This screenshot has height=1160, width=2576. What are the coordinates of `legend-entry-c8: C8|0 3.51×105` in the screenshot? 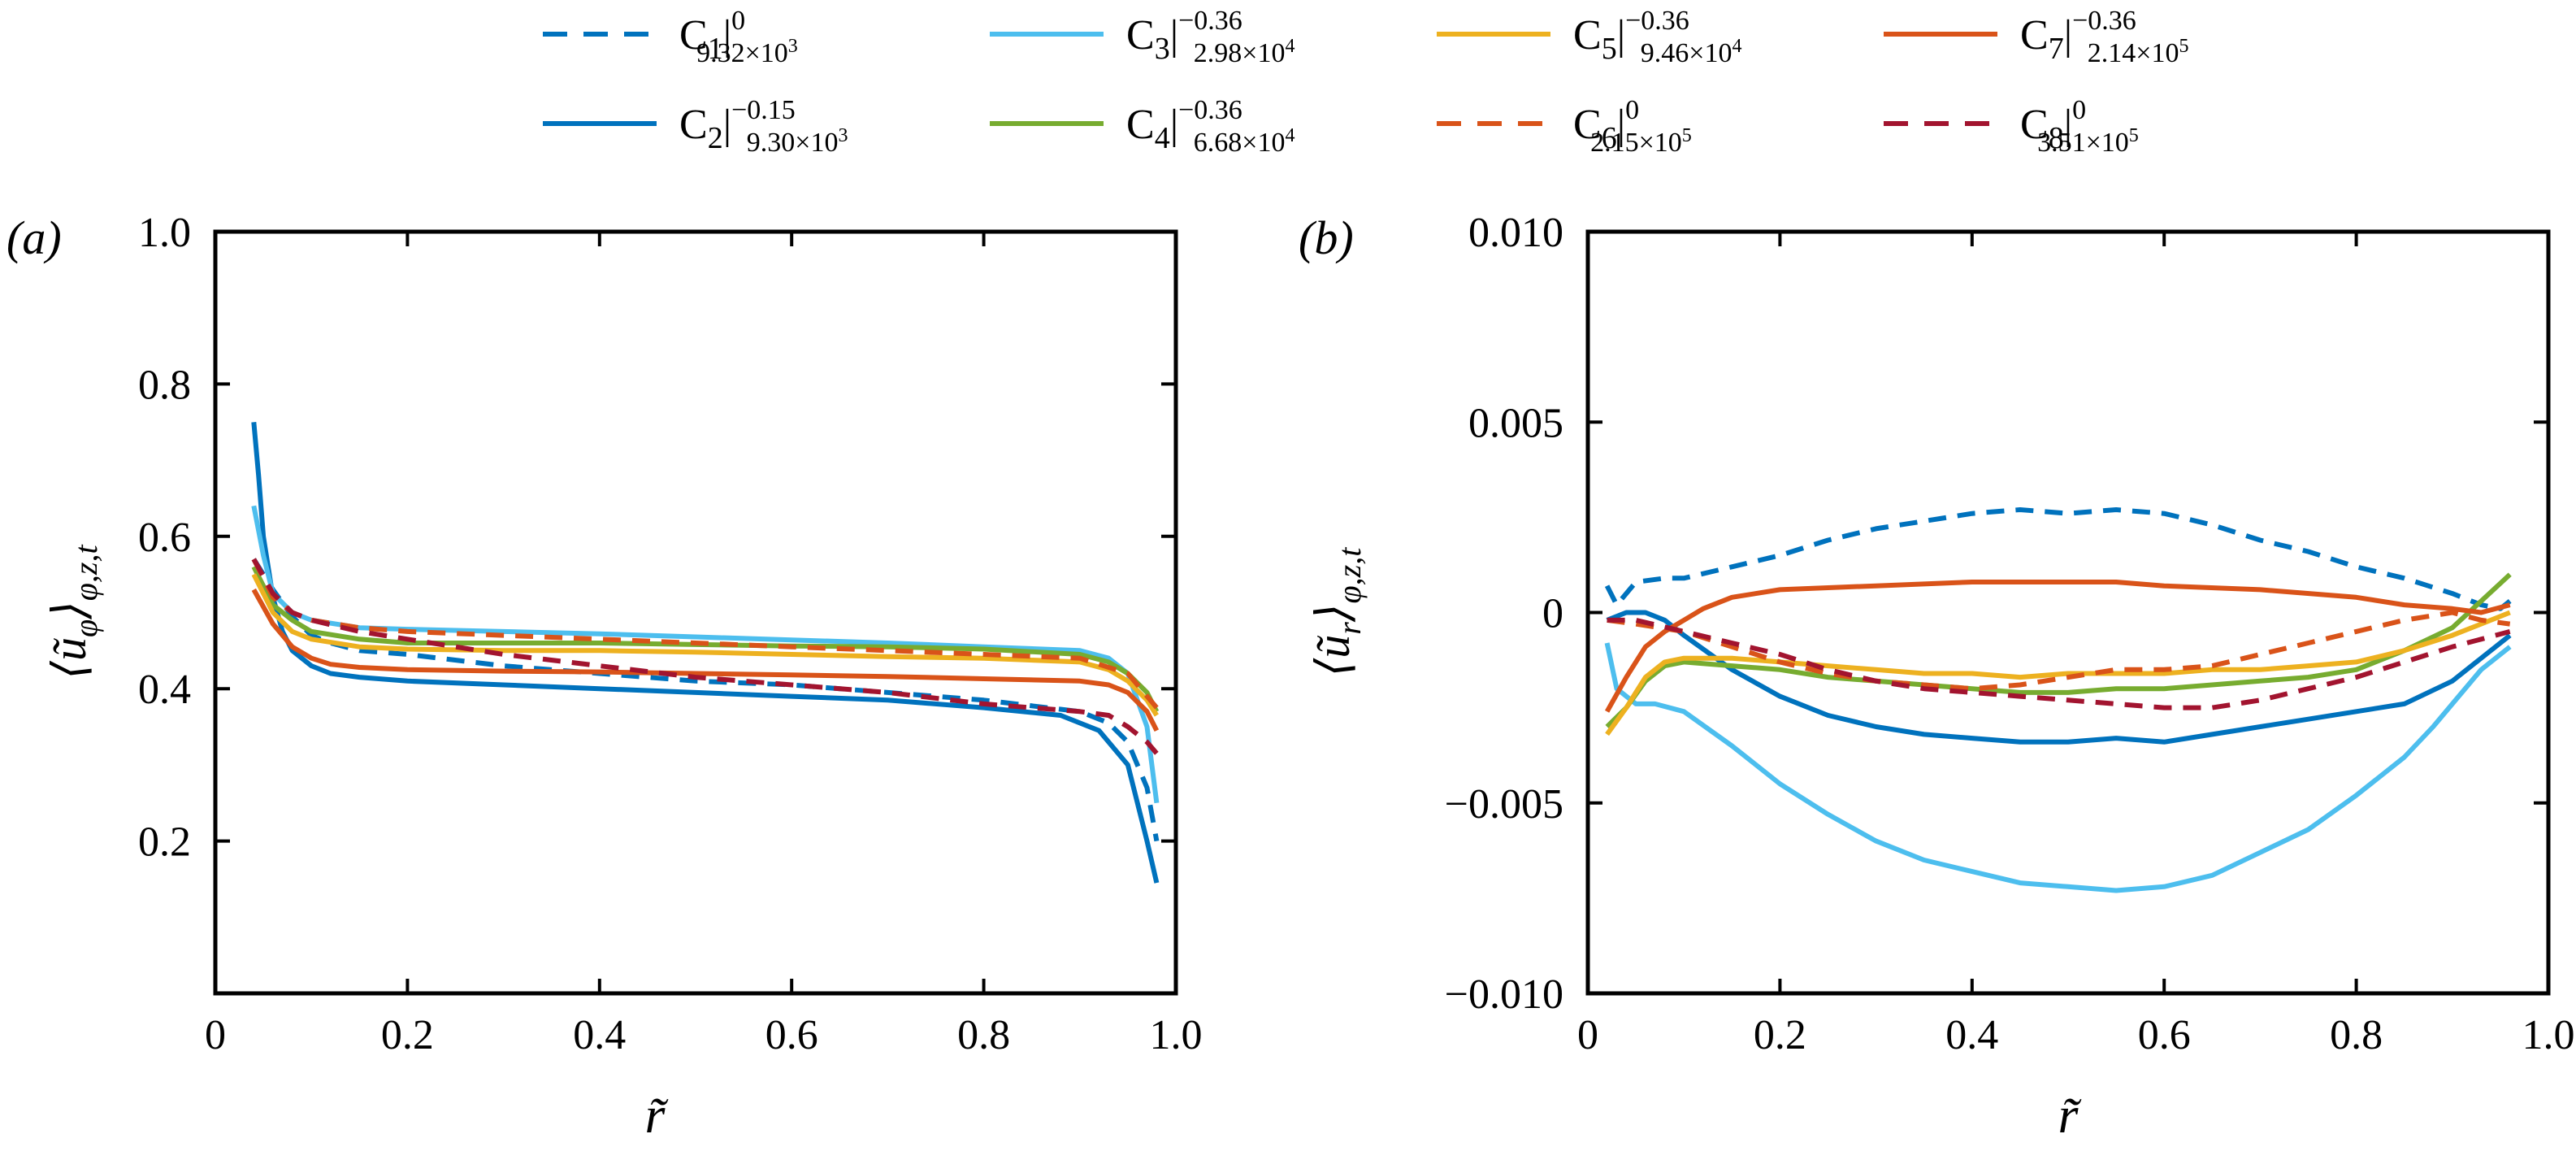 It's located at (2011, 126).